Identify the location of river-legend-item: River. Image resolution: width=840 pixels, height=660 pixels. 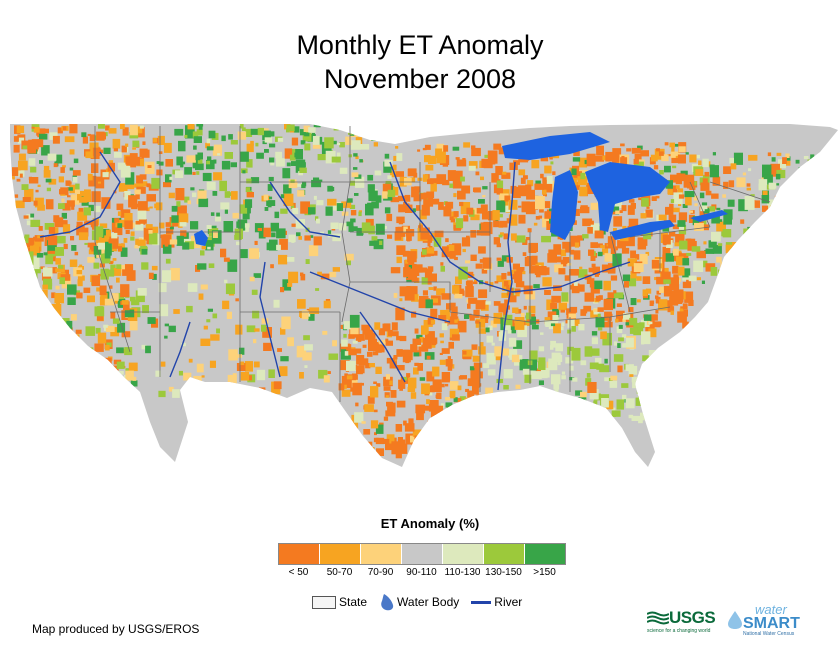
(496, 602).